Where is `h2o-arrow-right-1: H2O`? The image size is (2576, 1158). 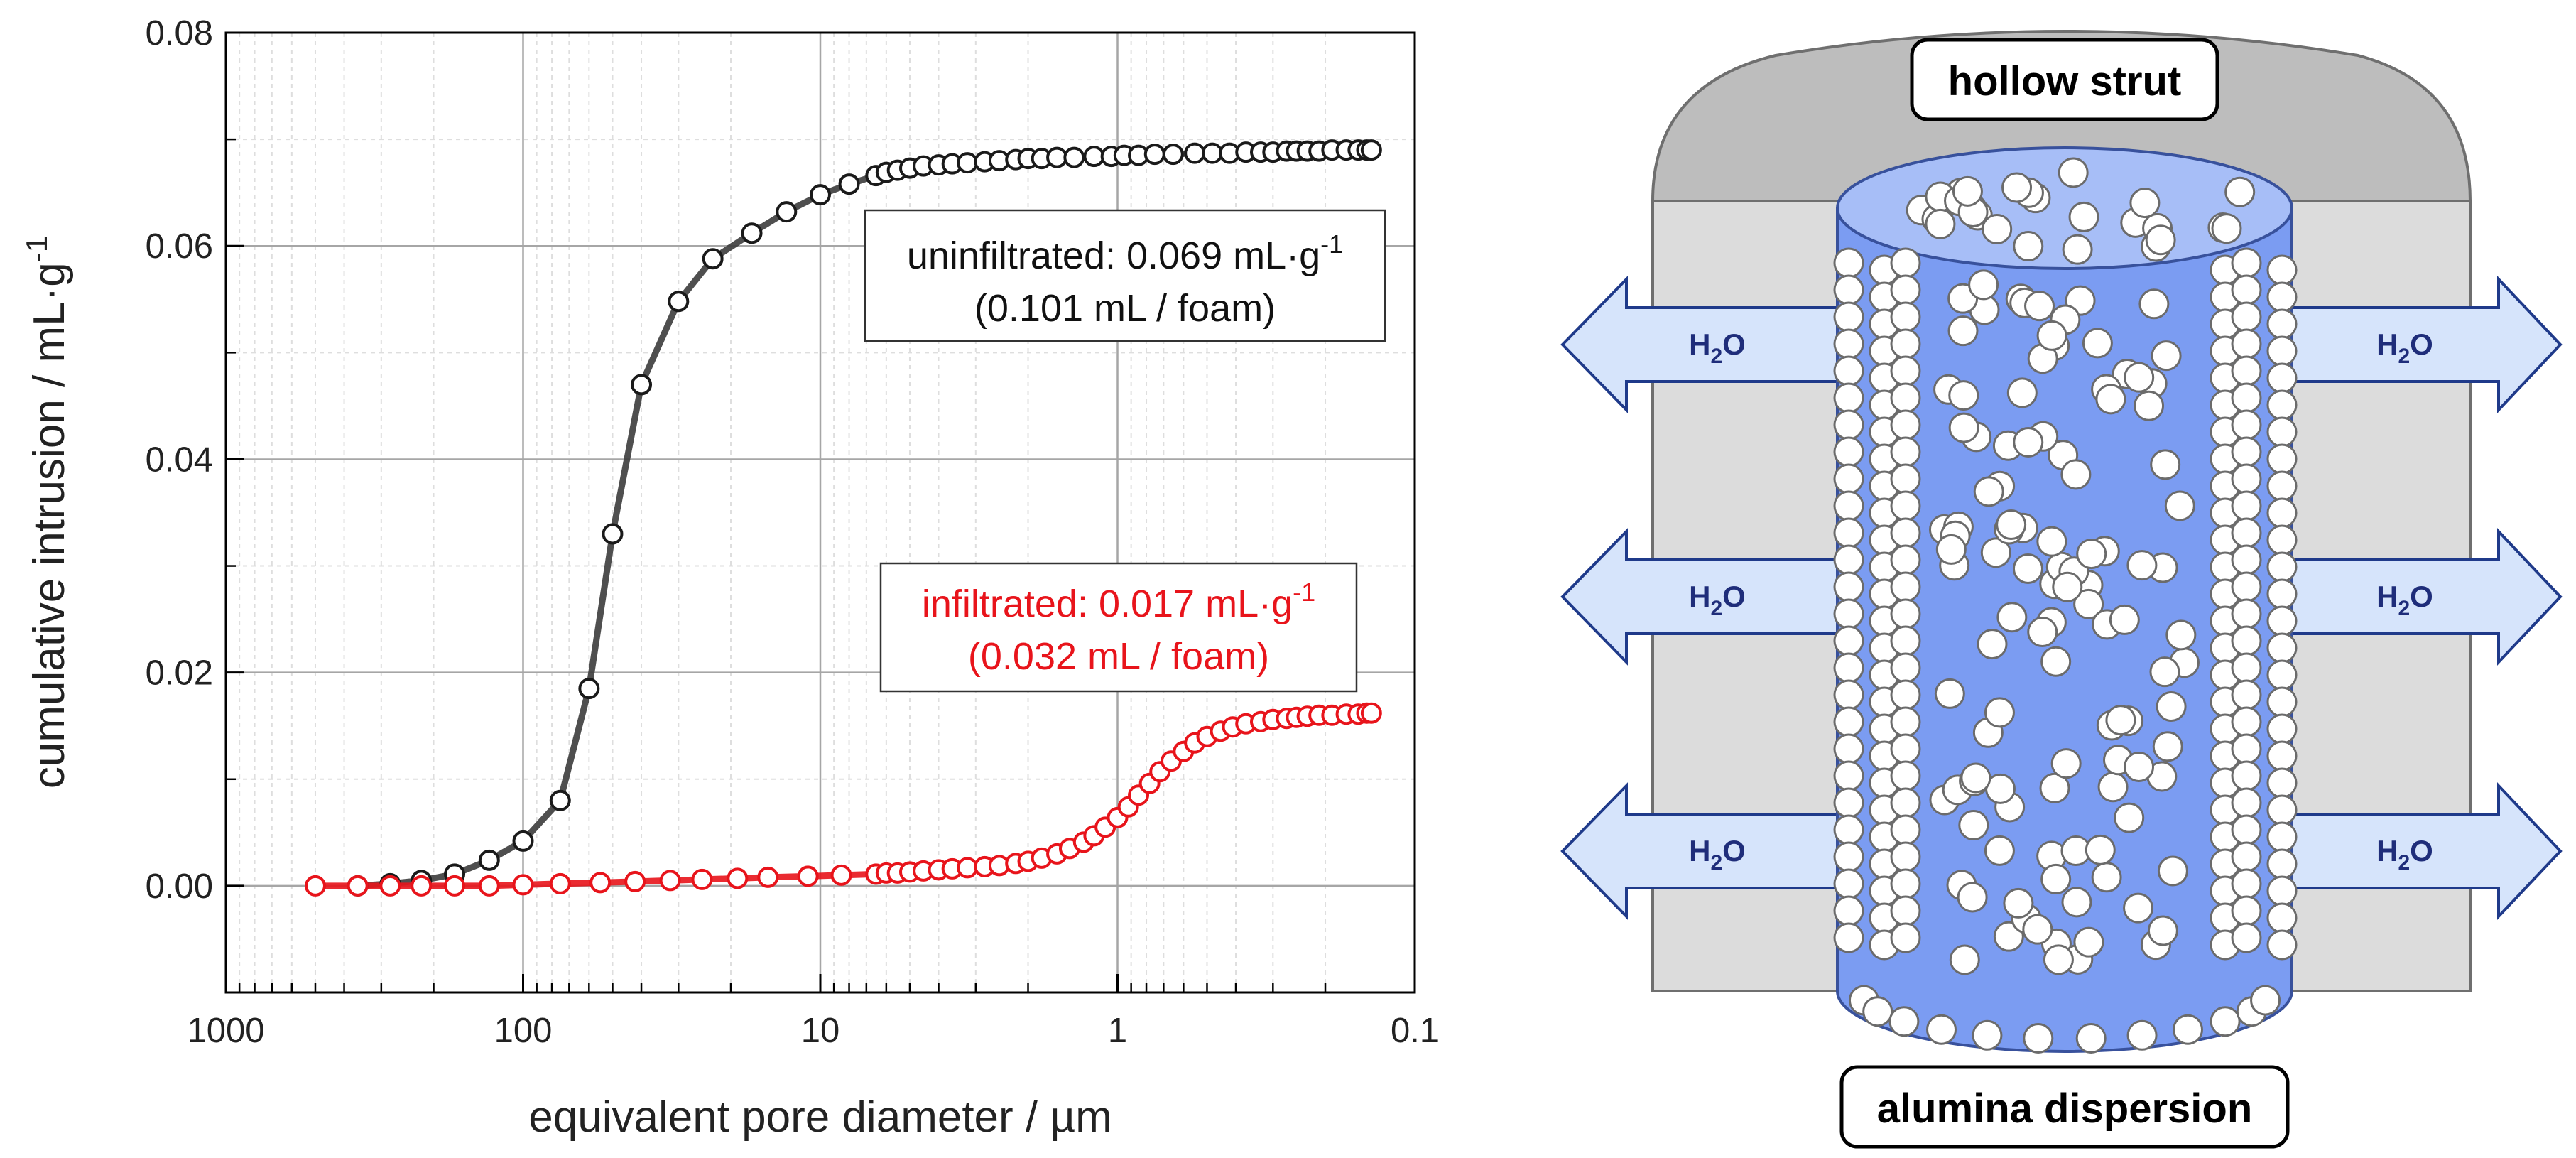 h2o-arrow-right-1: H2O is located at coordinates (2426, 344).